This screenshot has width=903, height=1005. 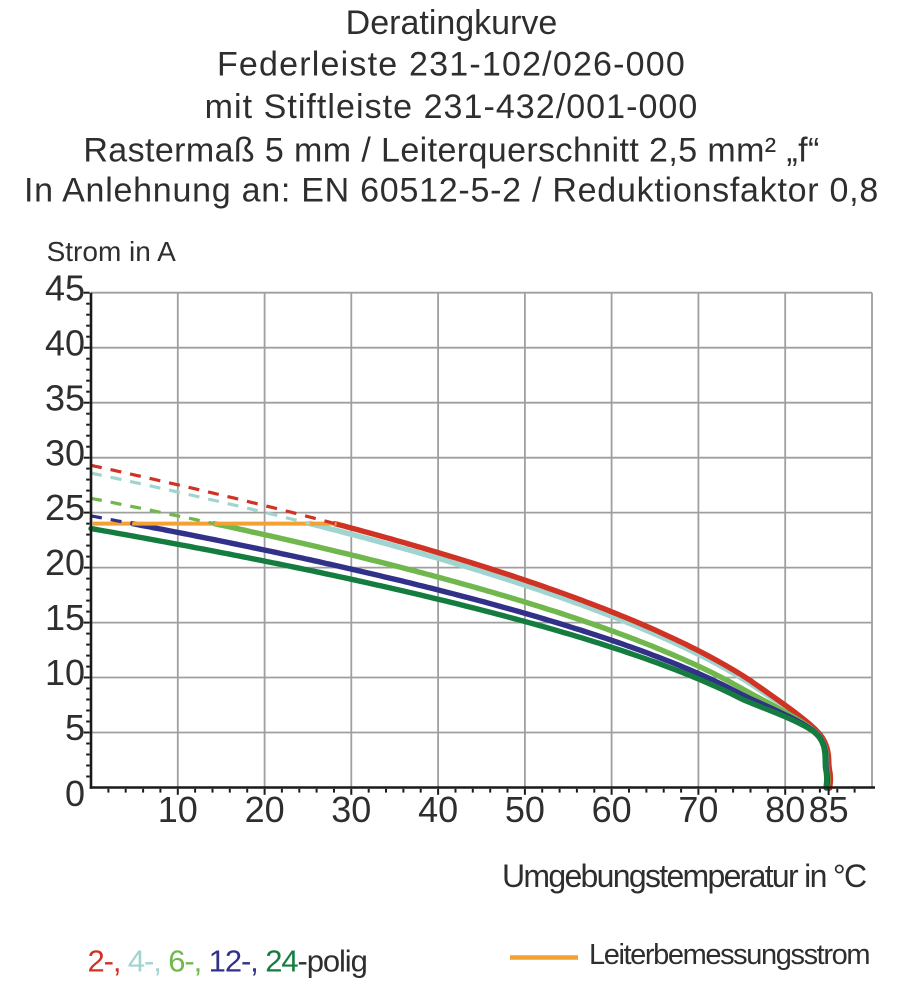 I want to click on svg-text: Federleiste 231-102/026-000, so click(x=451, y=65).